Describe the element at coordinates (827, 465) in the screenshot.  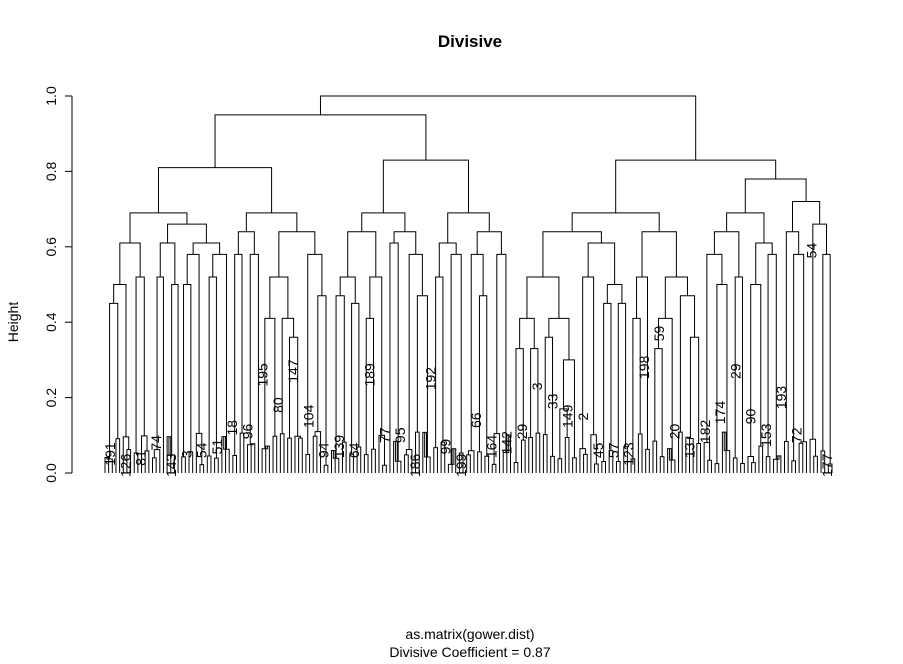
I see `leaf-label: 177` at that location.